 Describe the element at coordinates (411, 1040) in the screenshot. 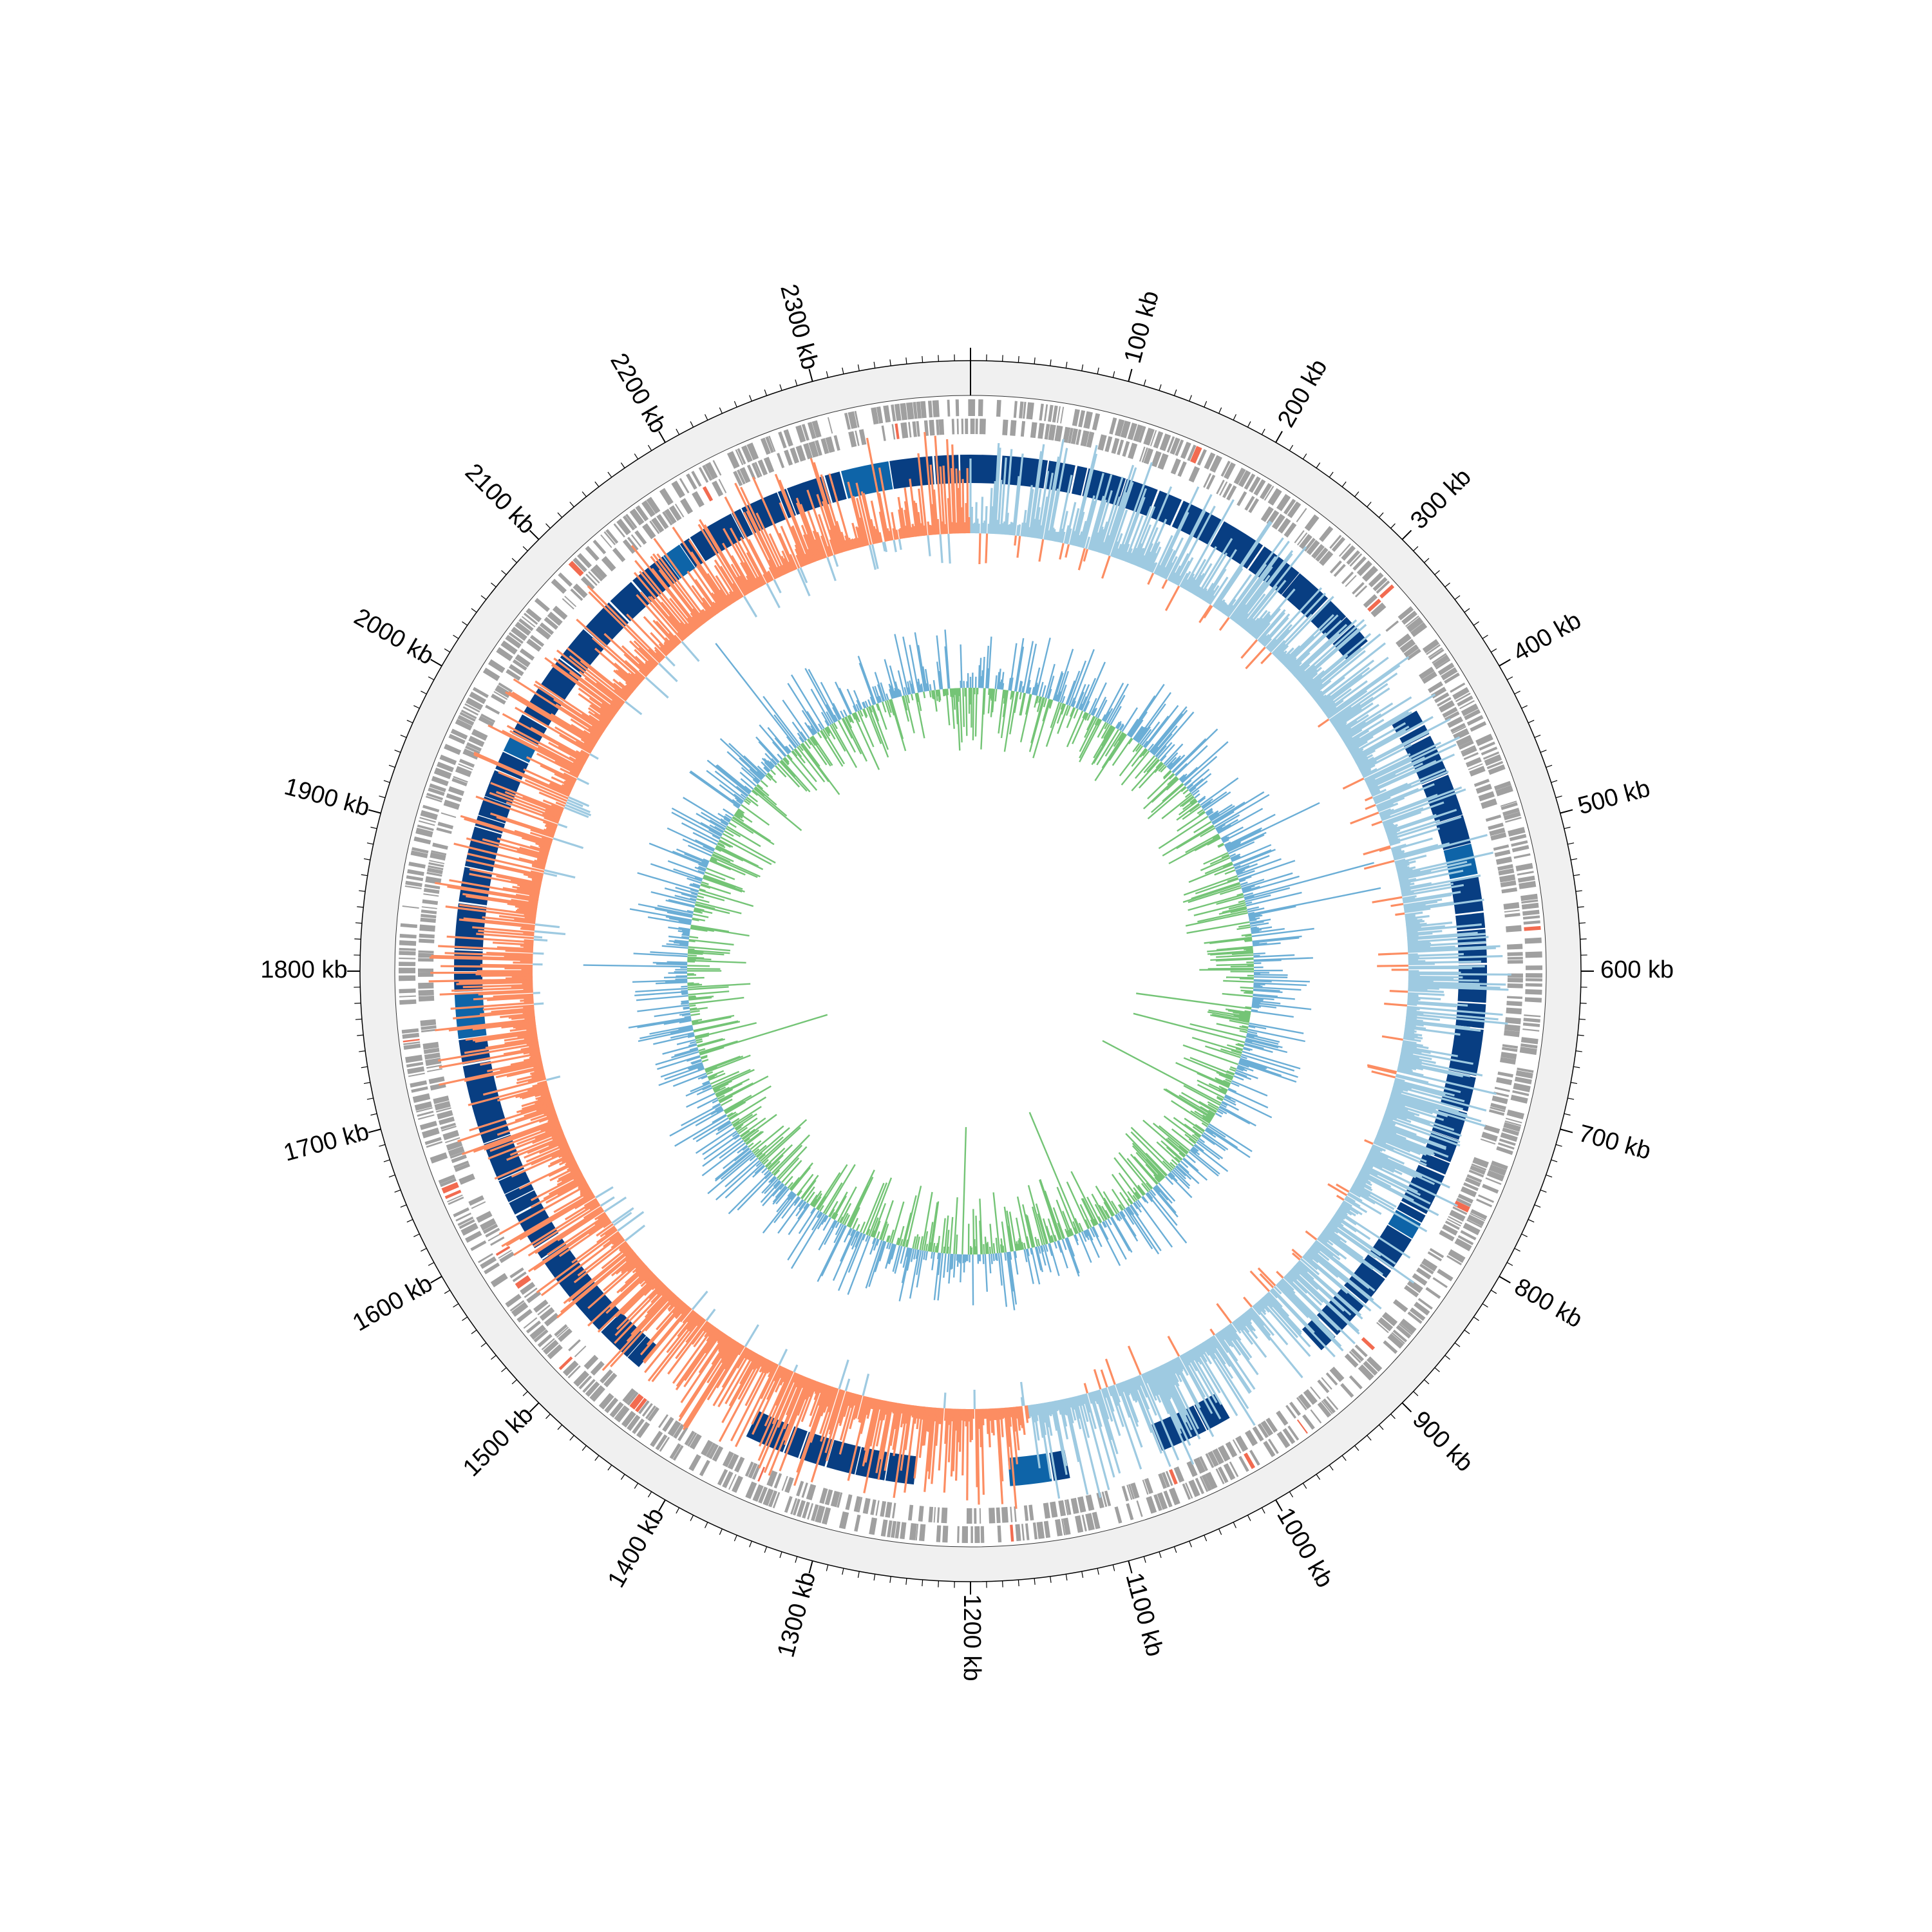

I see `red-feature` at that location.